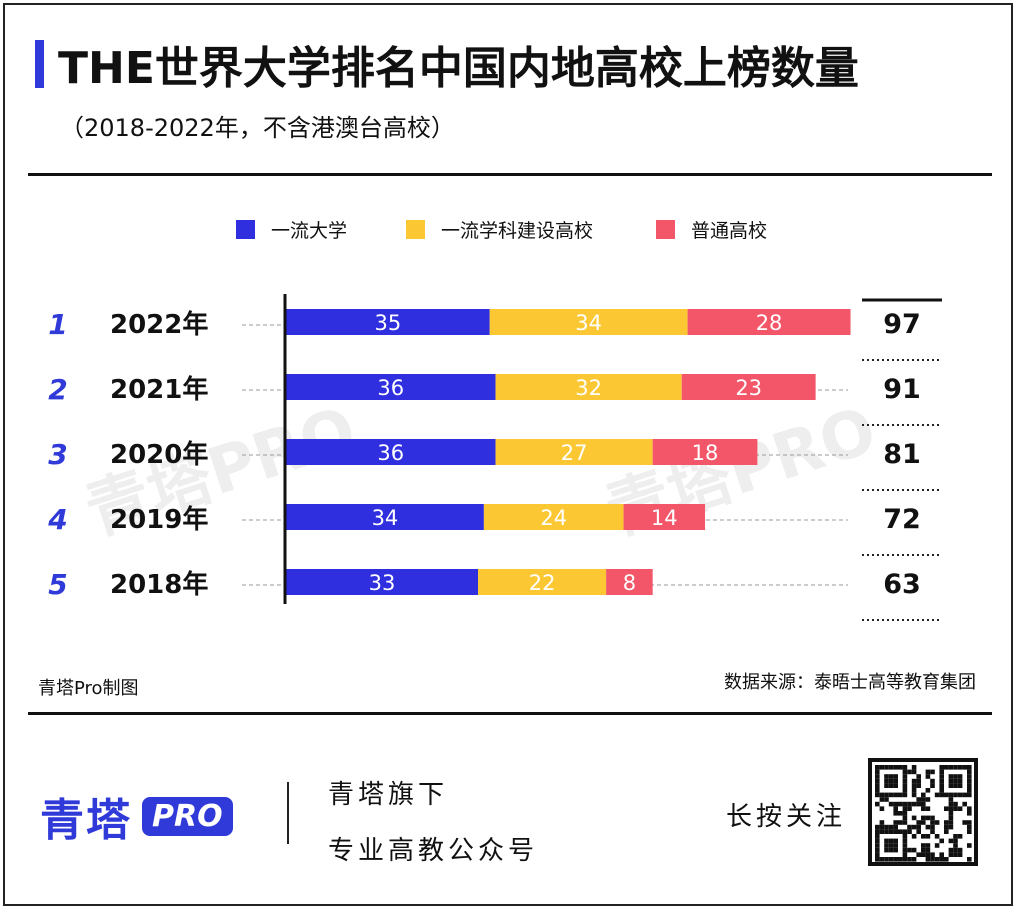 The image size is (1020, 913). I want to click on top-divider, so click(510, 174).